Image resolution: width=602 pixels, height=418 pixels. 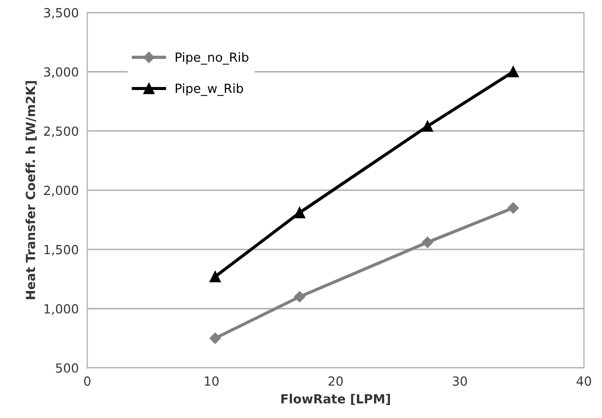 What do you see at coordinates (61, 72) in the screenshot?
I see `y-tick-label: 3,000` at bounding box center [61, 72].